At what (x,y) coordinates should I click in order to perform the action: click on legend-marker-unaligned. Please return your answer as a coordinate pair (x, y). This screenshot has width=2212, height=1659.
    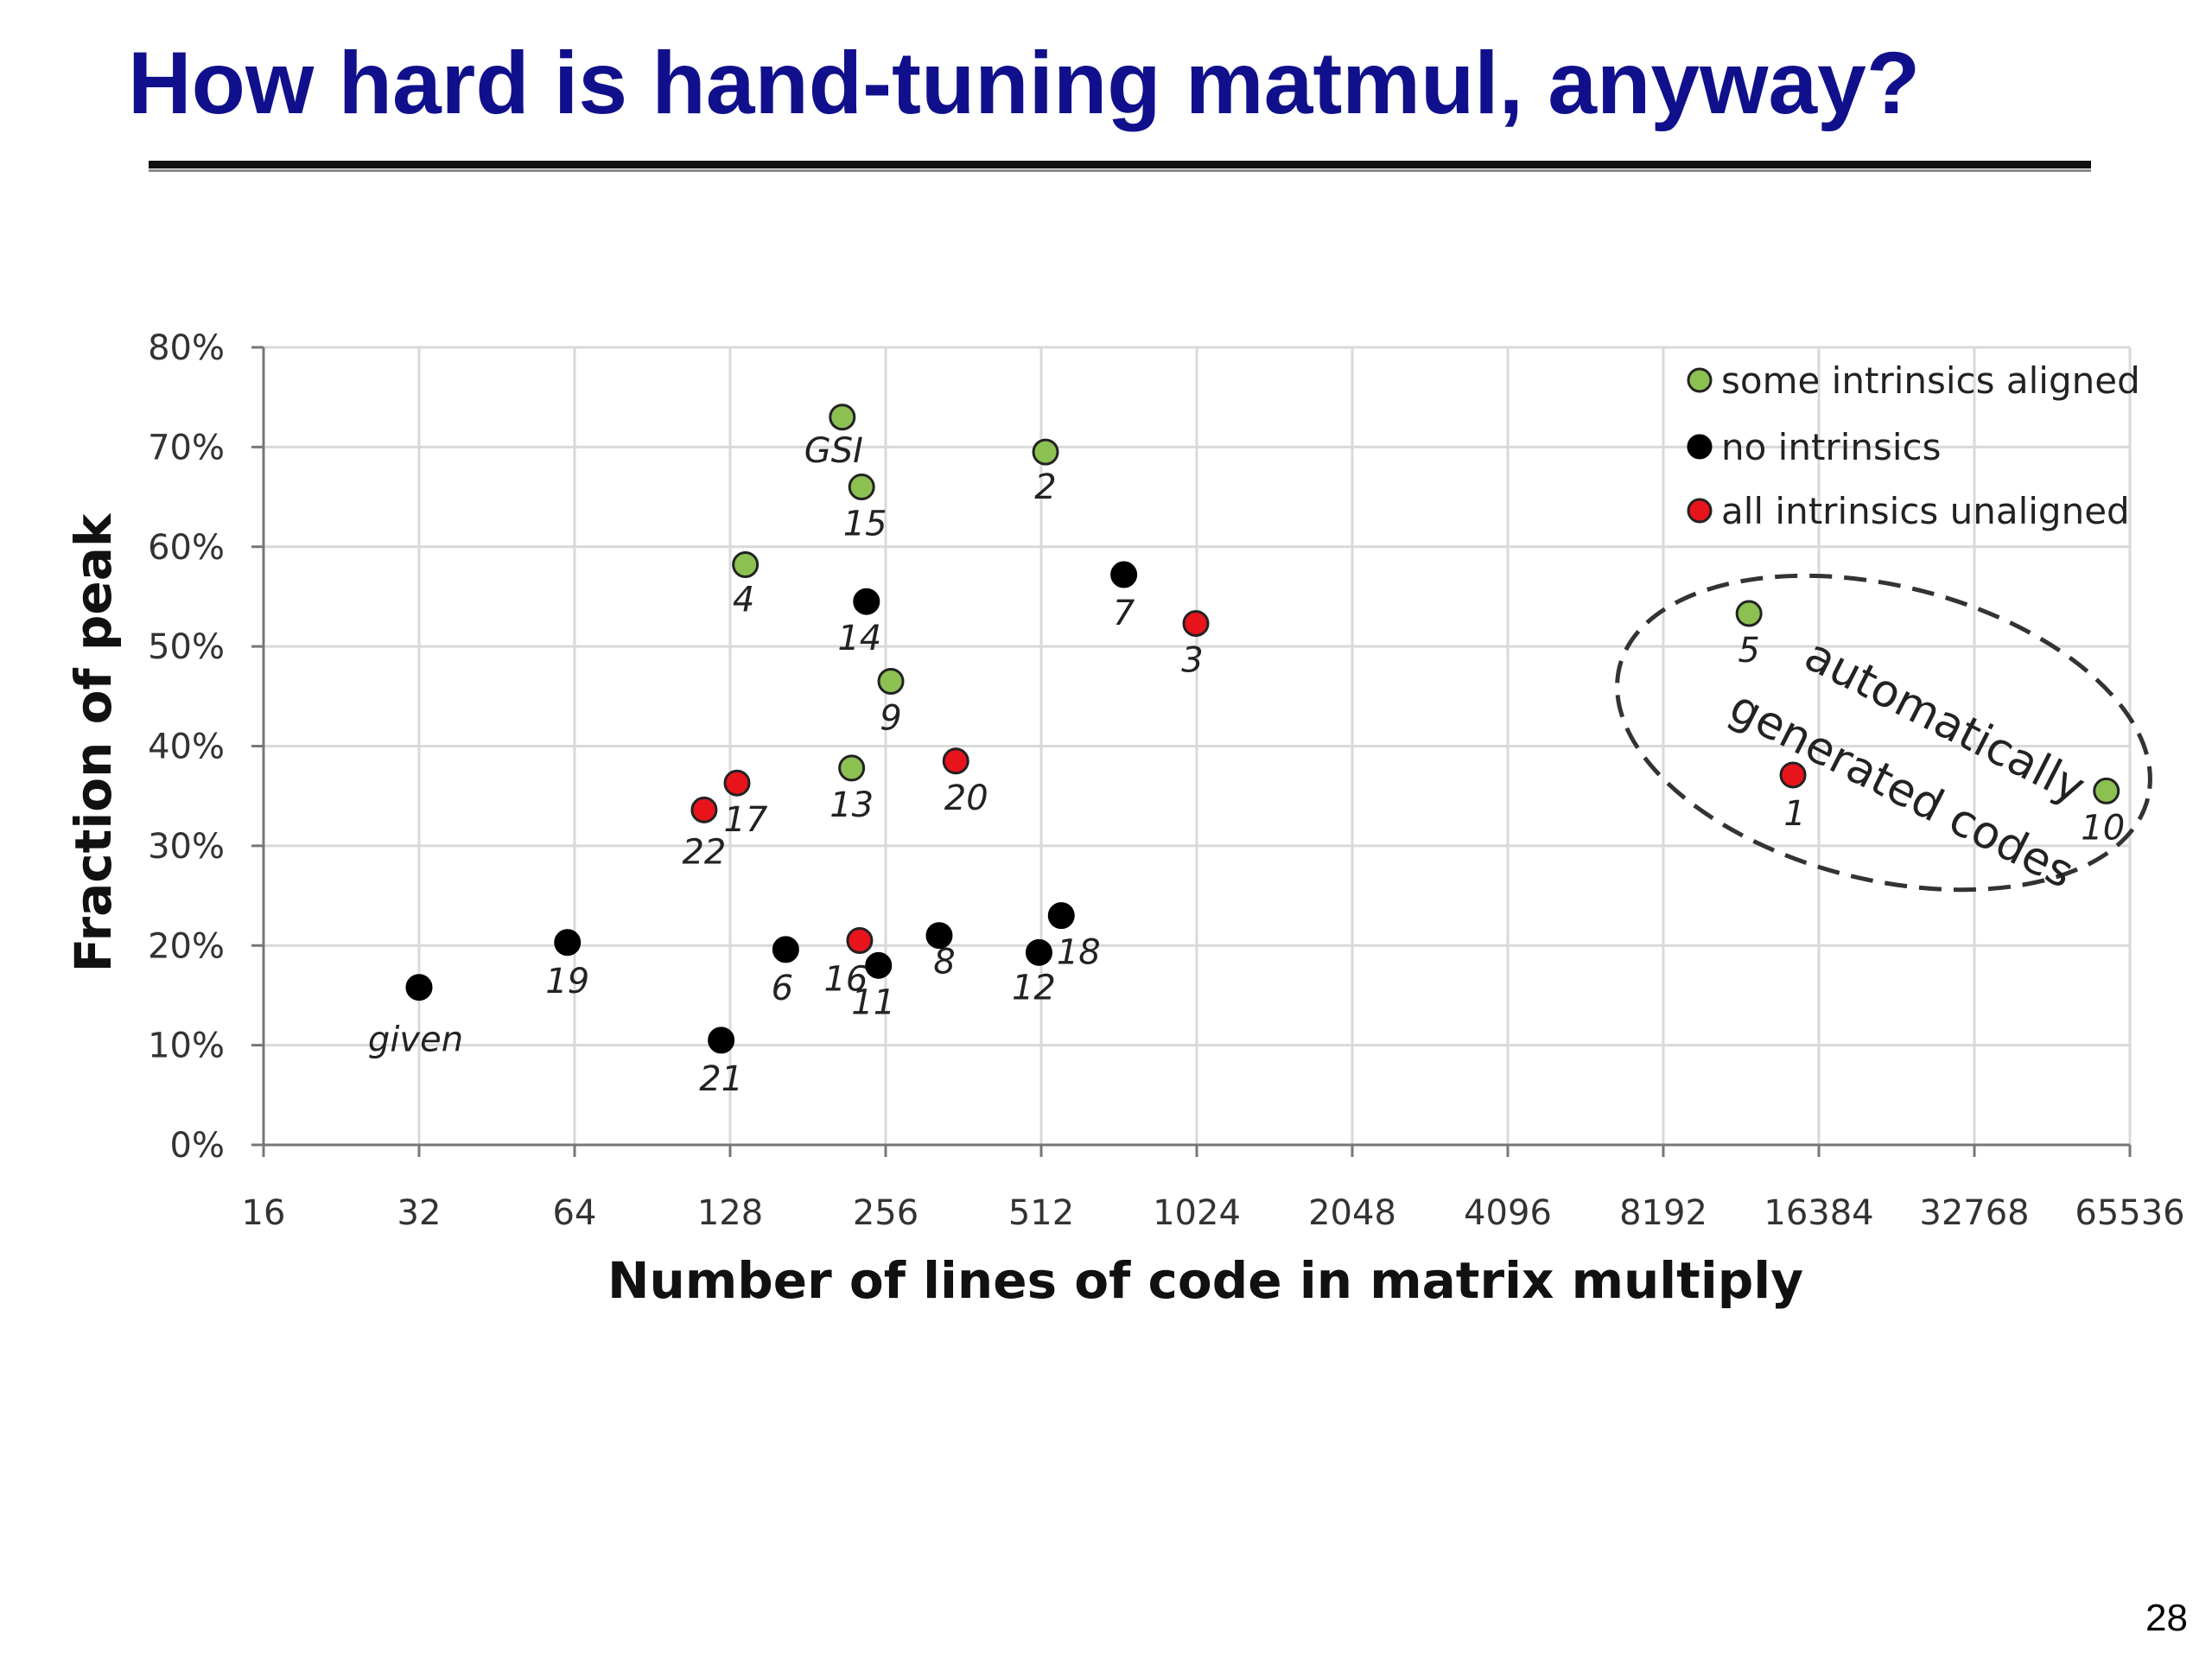
    Looking at the image, I should click on (1700, 511).